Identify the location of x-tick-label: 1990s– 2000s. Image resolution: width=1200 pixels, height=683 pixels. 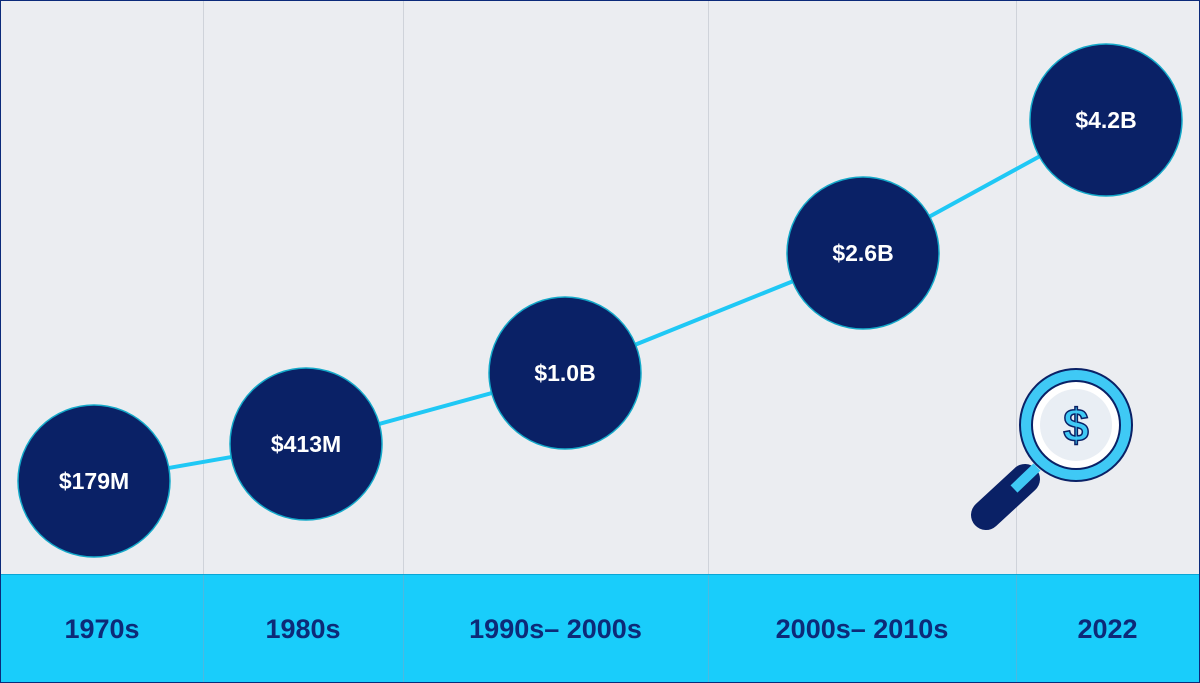
(555, 628).